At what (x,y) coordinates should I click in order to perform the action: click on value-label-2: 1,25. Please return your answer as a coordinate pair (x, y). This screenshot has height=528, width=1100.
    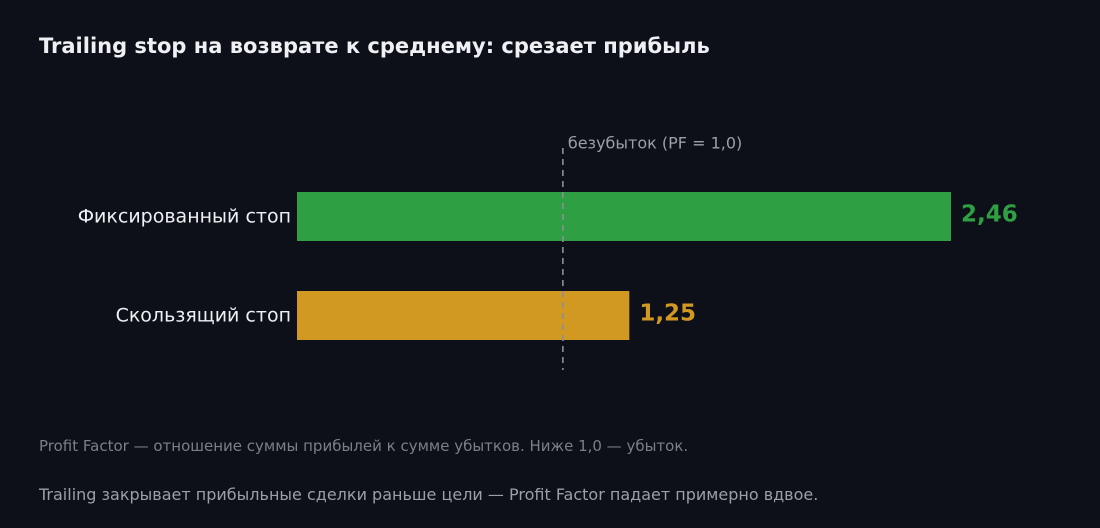
    Looking at the image, I should click on (667, 314).